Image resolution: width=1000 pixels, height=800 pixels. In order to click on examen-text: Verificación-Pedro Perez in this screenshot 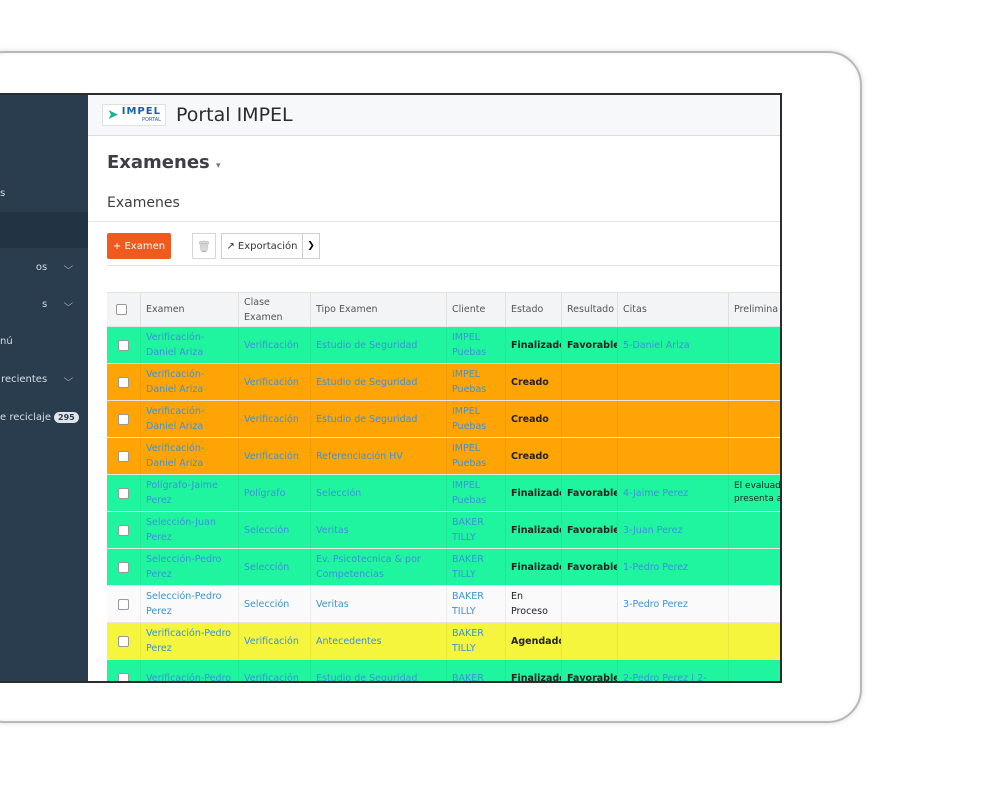, I will do `click(189, 641)`.